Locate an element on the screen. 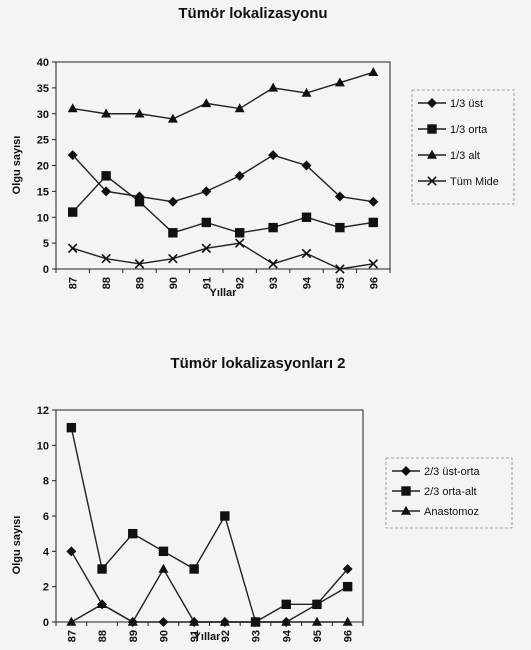 The width and height of the screenshot is (531, 650). chart-1-series-1-line is located at coordinates (223, 178).